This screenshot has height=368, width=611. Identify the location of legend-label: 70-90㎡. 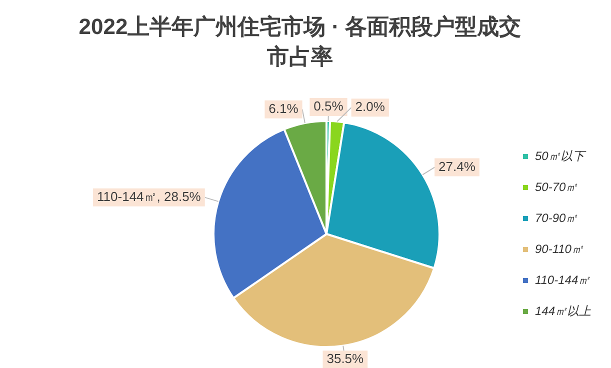
(556, 217).